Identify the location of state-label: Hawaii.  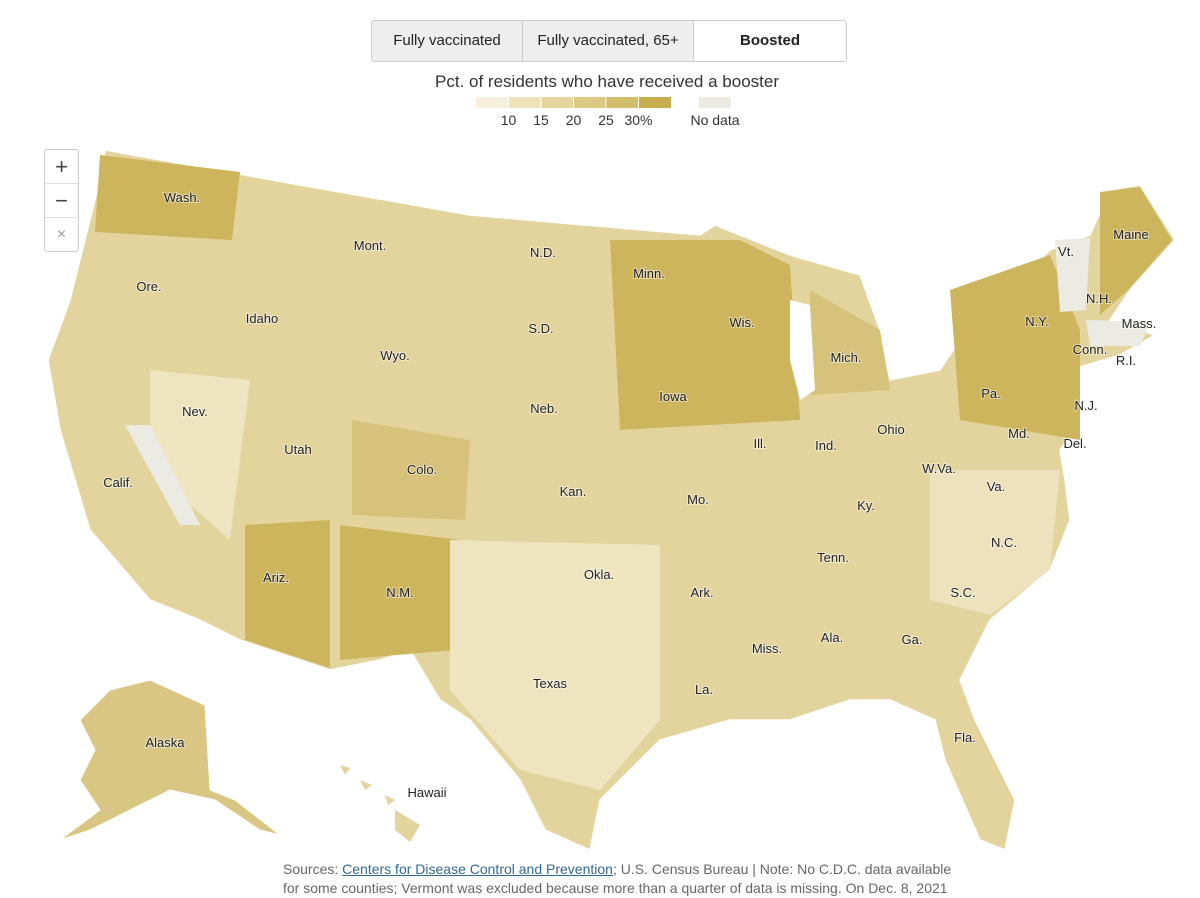
(426, 792).